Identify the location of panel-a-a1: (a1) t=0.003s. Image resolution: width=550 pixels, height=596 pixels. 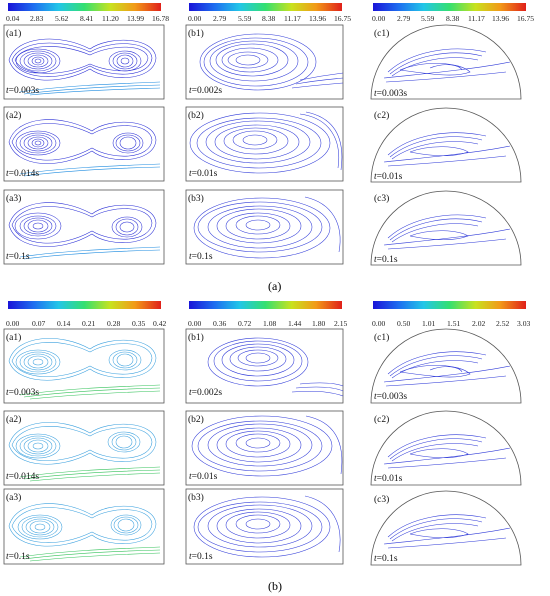
(84, 62).